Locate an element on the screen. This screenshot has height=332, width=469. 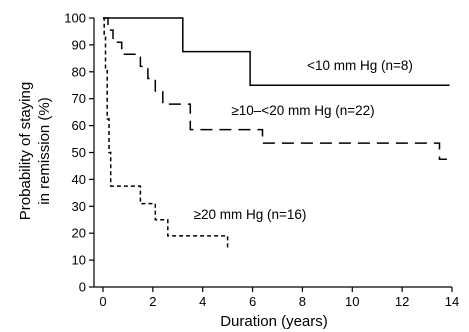
y-tick-label: 50 is located at coordinates (79, 152).